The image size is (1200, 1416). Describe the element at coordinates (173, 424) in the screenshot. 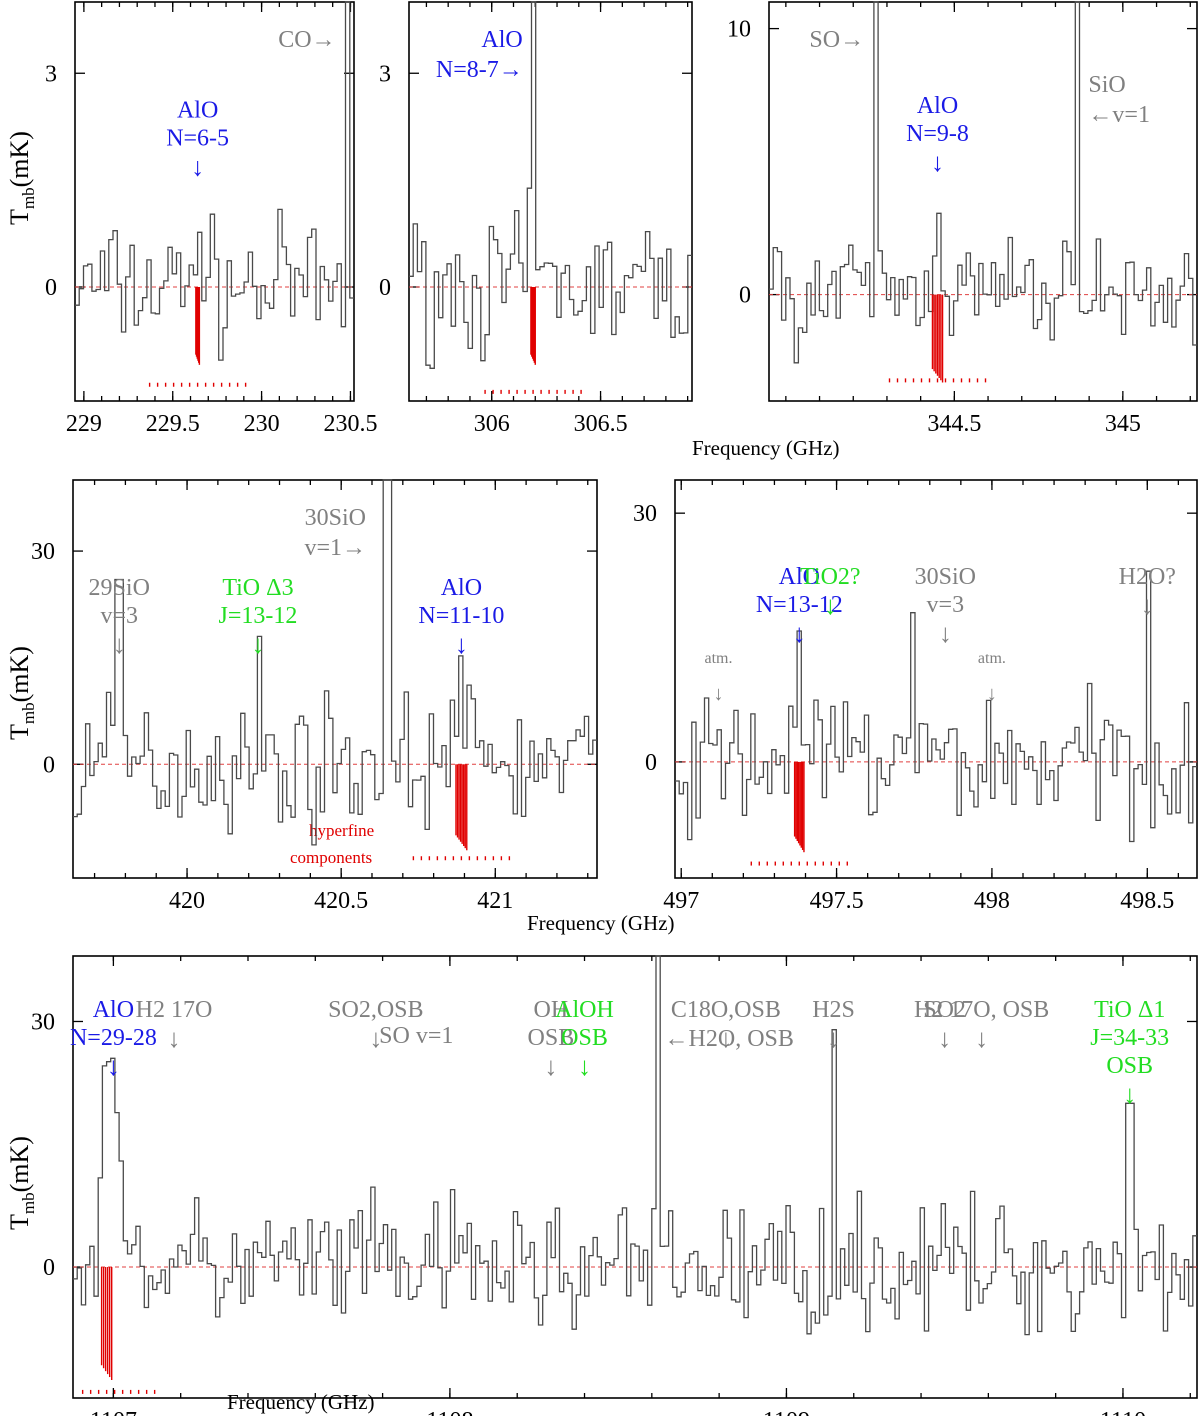

I see `x-tick-label: 229.5` at that location.